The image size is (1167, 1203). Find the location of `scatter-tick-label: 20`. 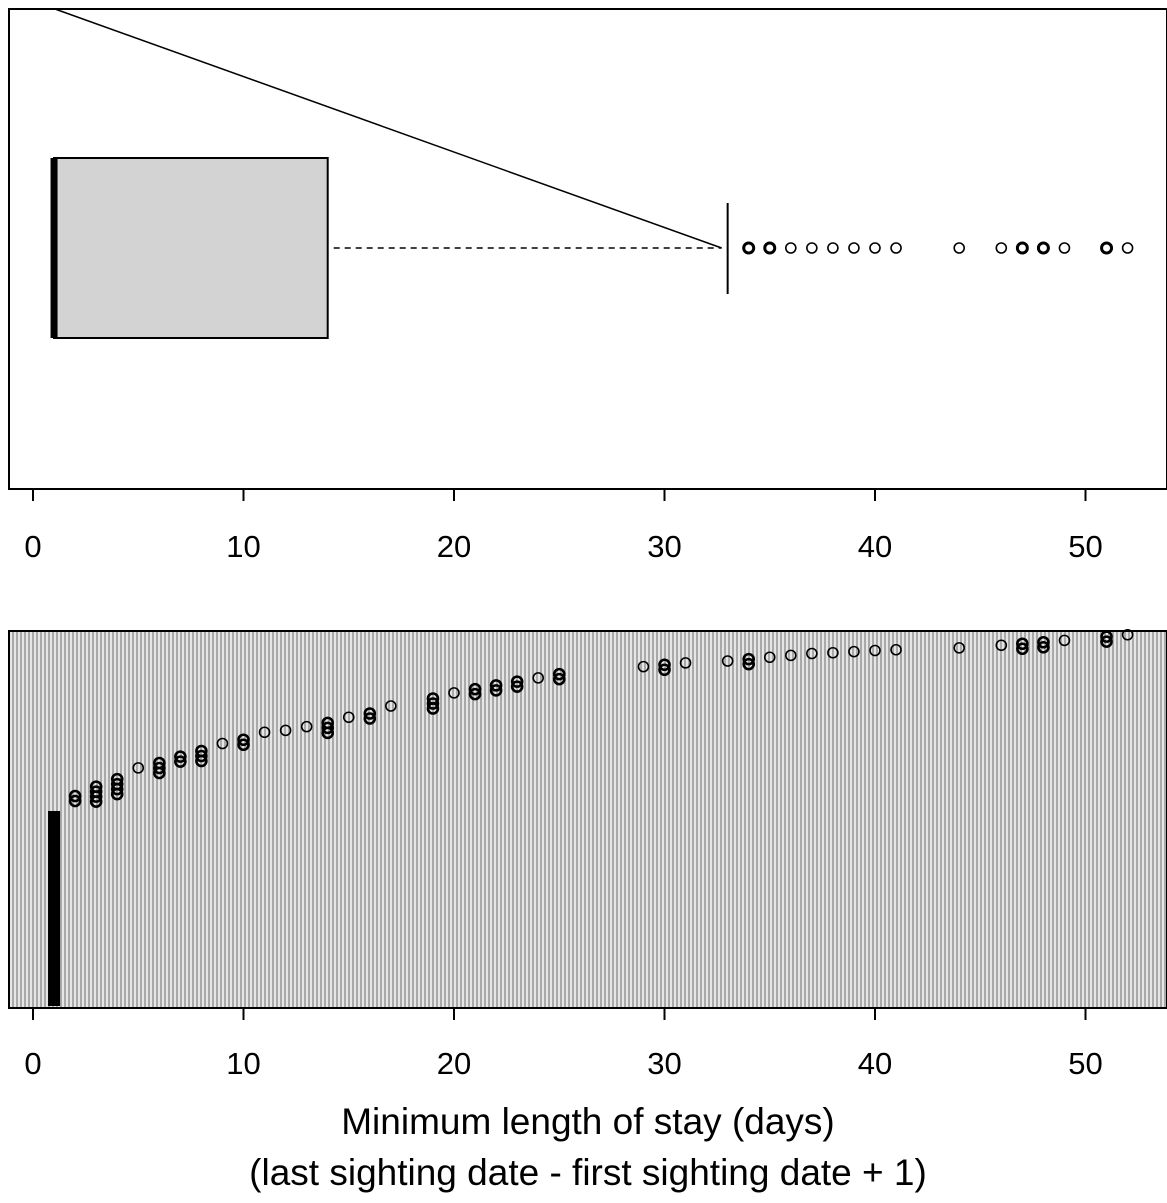

scatter-tick-label: 20 is located at coordinates (454, 1063).